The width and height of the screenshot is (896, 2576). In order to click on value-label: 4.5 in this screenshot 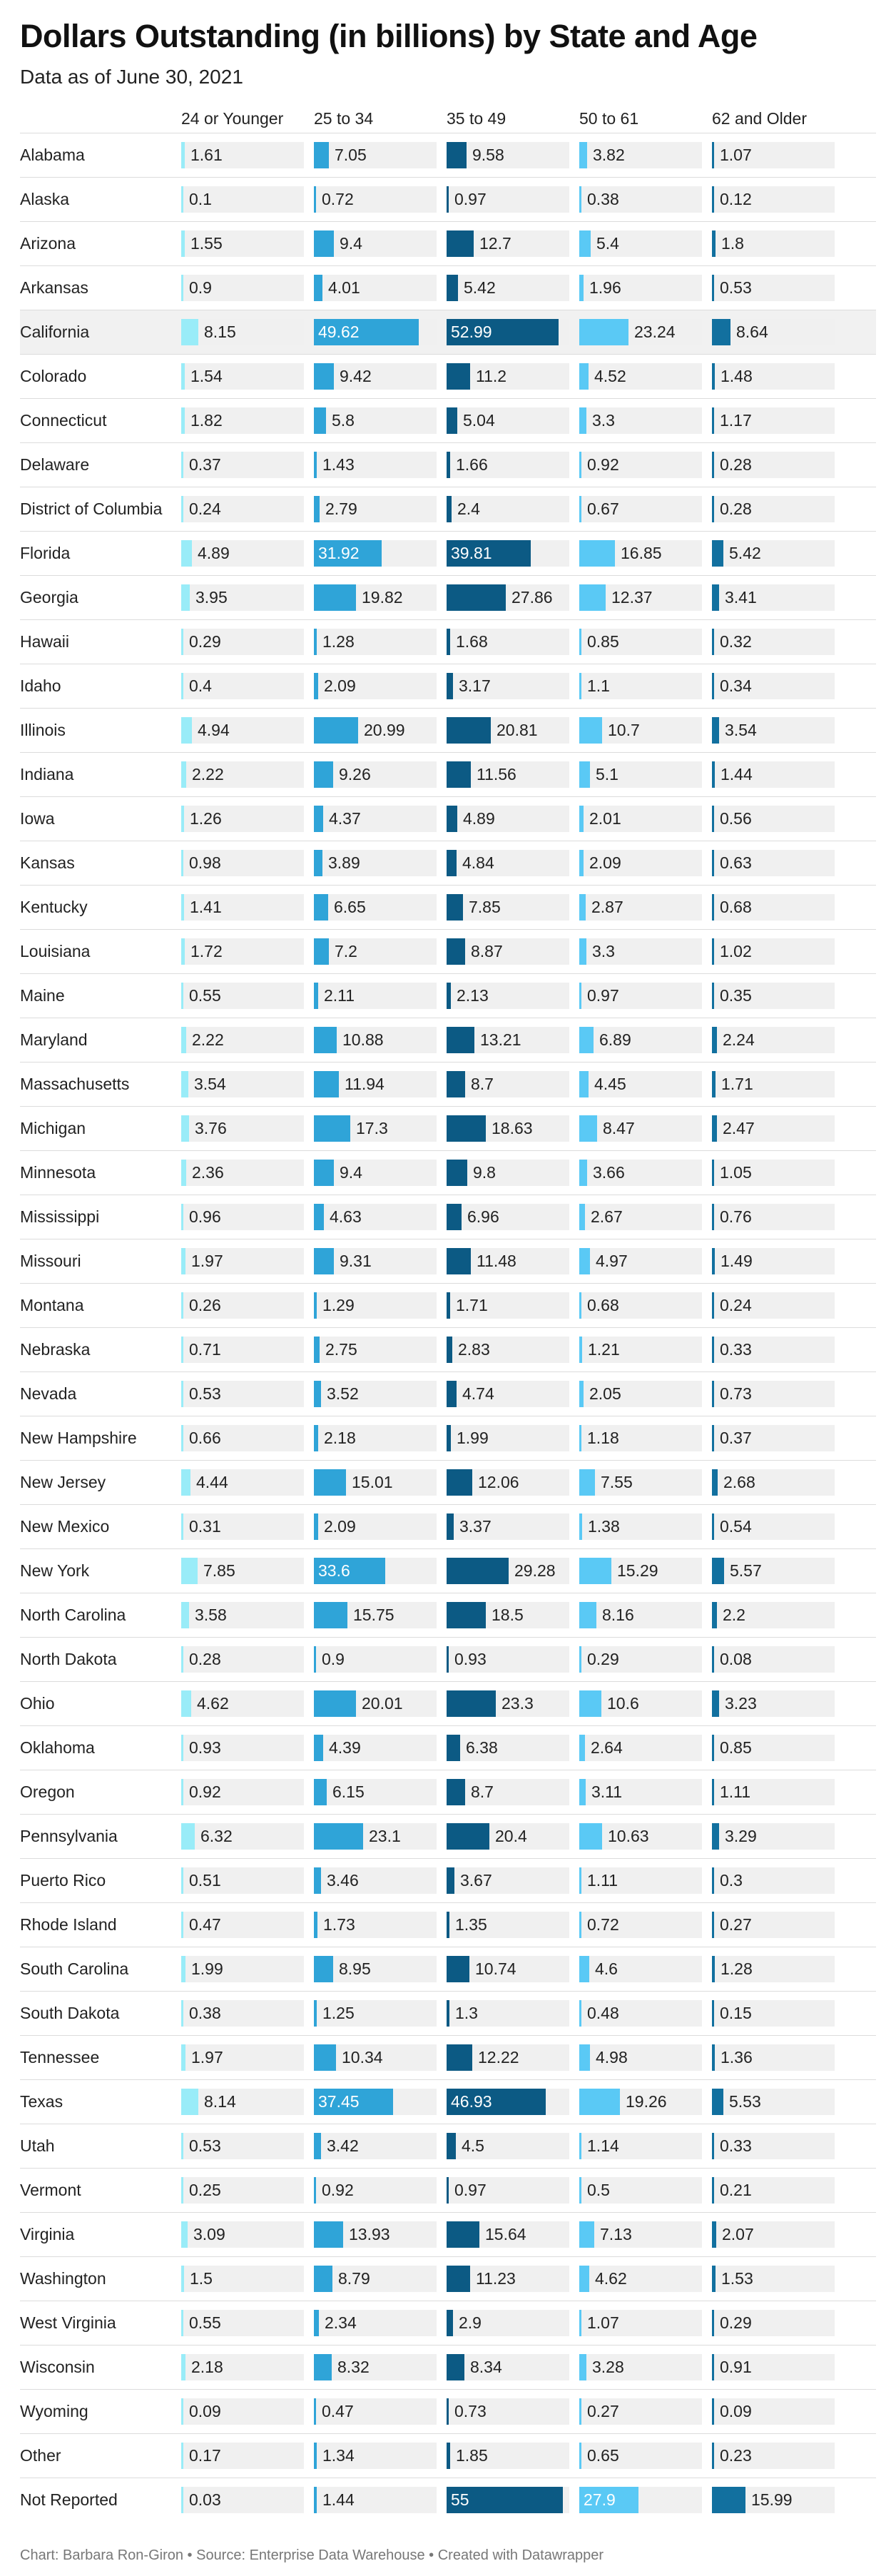, I will do `click(473, 2145)`.